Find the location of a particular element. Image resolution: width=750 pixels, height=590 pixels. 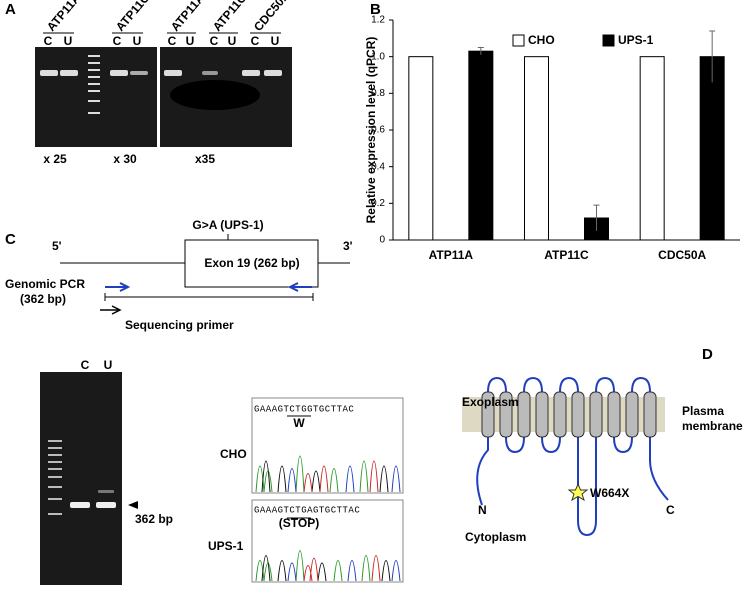

panel-letter: B is located at coordinates (375, 9).